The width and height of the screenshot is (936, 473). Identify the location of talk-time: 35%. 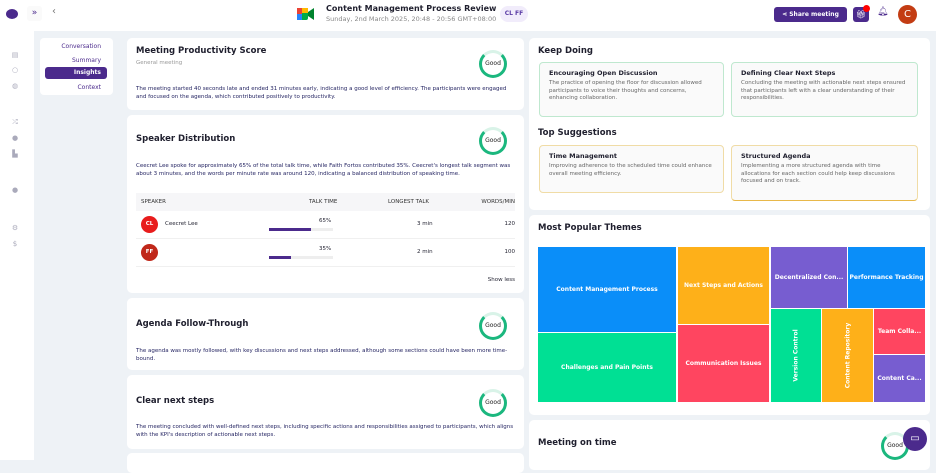
(325, 249).